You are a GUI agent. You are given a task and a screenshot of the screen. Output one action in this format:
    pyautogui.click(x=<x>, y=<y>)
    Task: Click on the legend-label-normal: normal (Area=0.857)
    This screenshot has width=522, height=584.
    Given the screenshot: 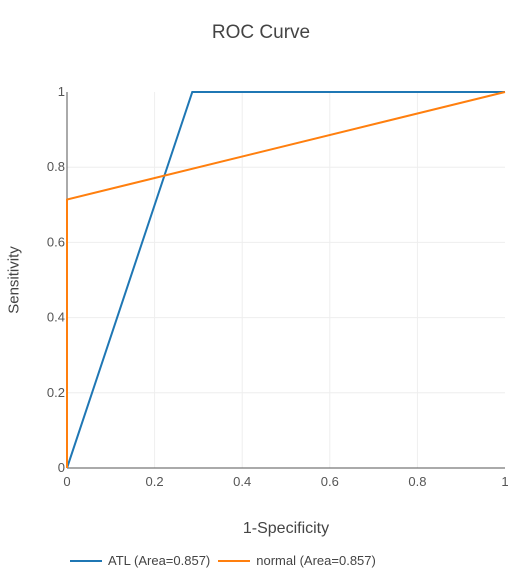 What is the action you would take?
    pyautogui.click(x=316, y=560)
    